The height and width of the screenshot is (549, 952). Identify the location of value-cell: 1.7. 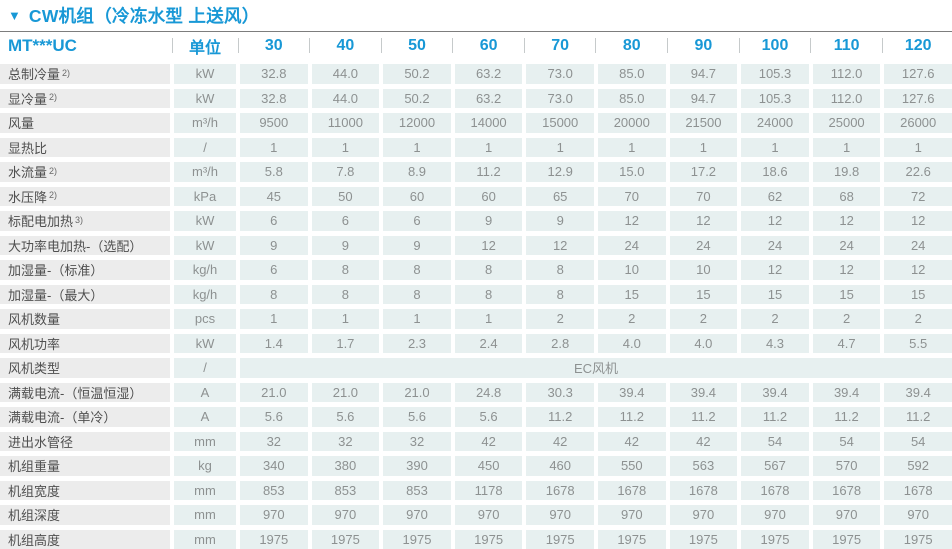
(345, 343).